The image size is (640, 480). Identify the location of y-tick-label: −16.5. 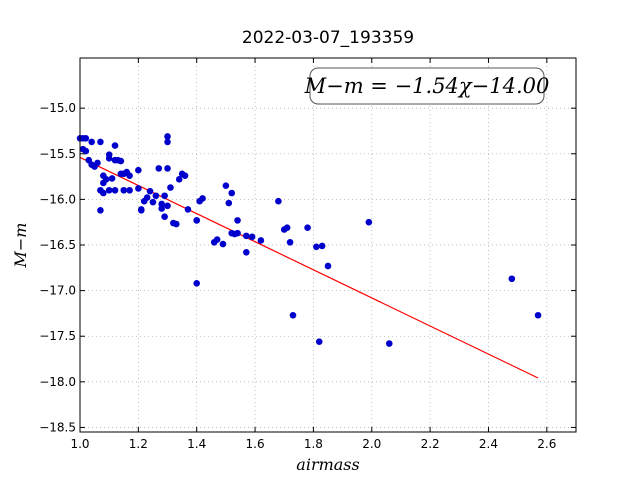
(57, 245).